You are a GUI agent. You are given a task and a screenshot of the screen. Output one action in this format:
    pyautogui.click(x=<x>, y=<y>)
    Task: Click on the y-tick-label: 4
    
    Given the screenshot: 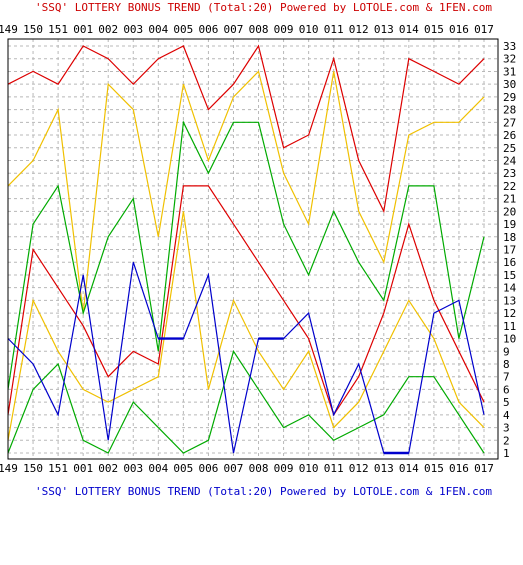 What is the action you would take?
    pyautogui.click(x=506, y=415)
    